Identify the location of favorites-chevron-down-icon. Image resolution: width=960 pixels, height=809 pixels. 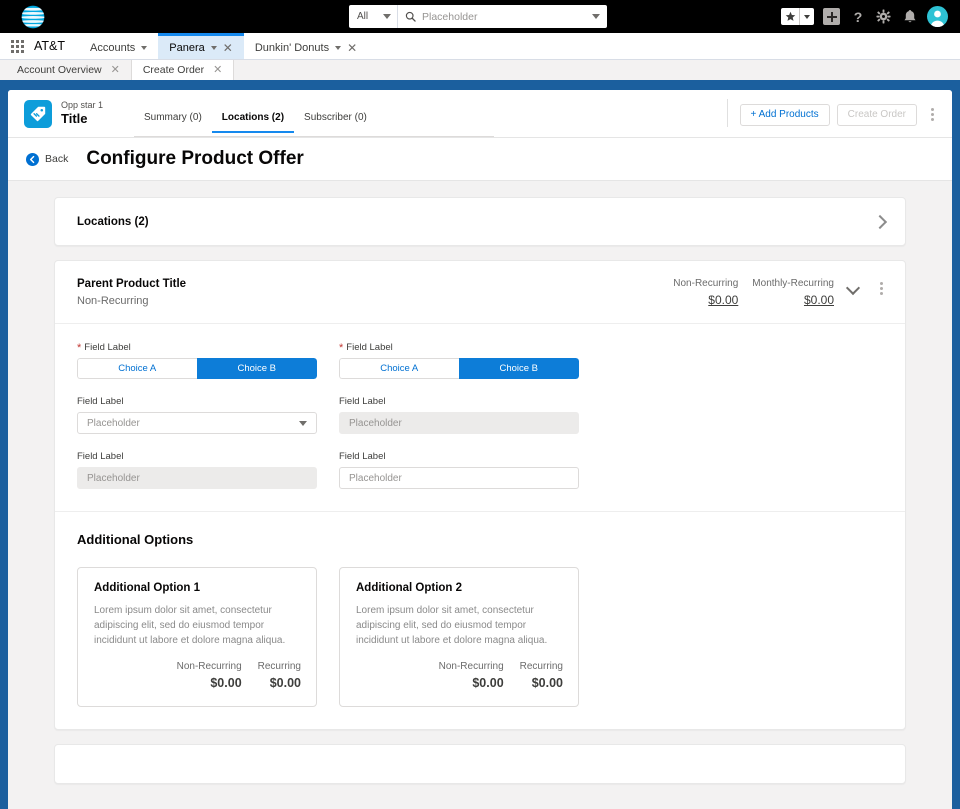
(807, 16).